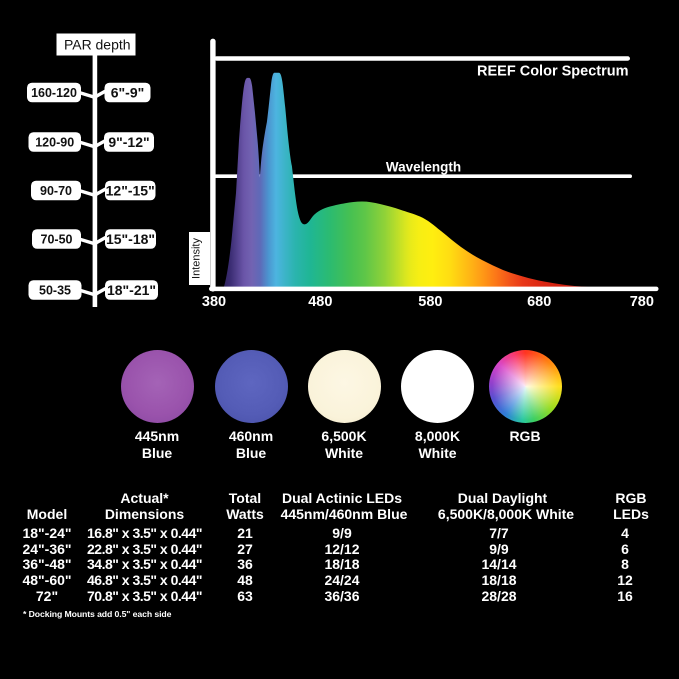 The width and height of the screenshot is (679, 679). I want to click on svg-text: 780, so click(642, 302).